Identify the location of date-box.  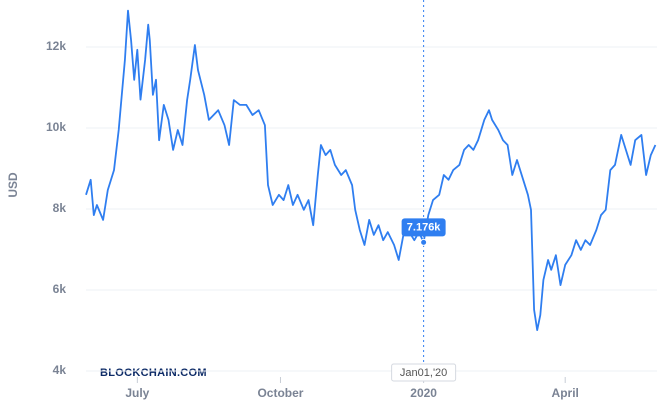
(424, 372).